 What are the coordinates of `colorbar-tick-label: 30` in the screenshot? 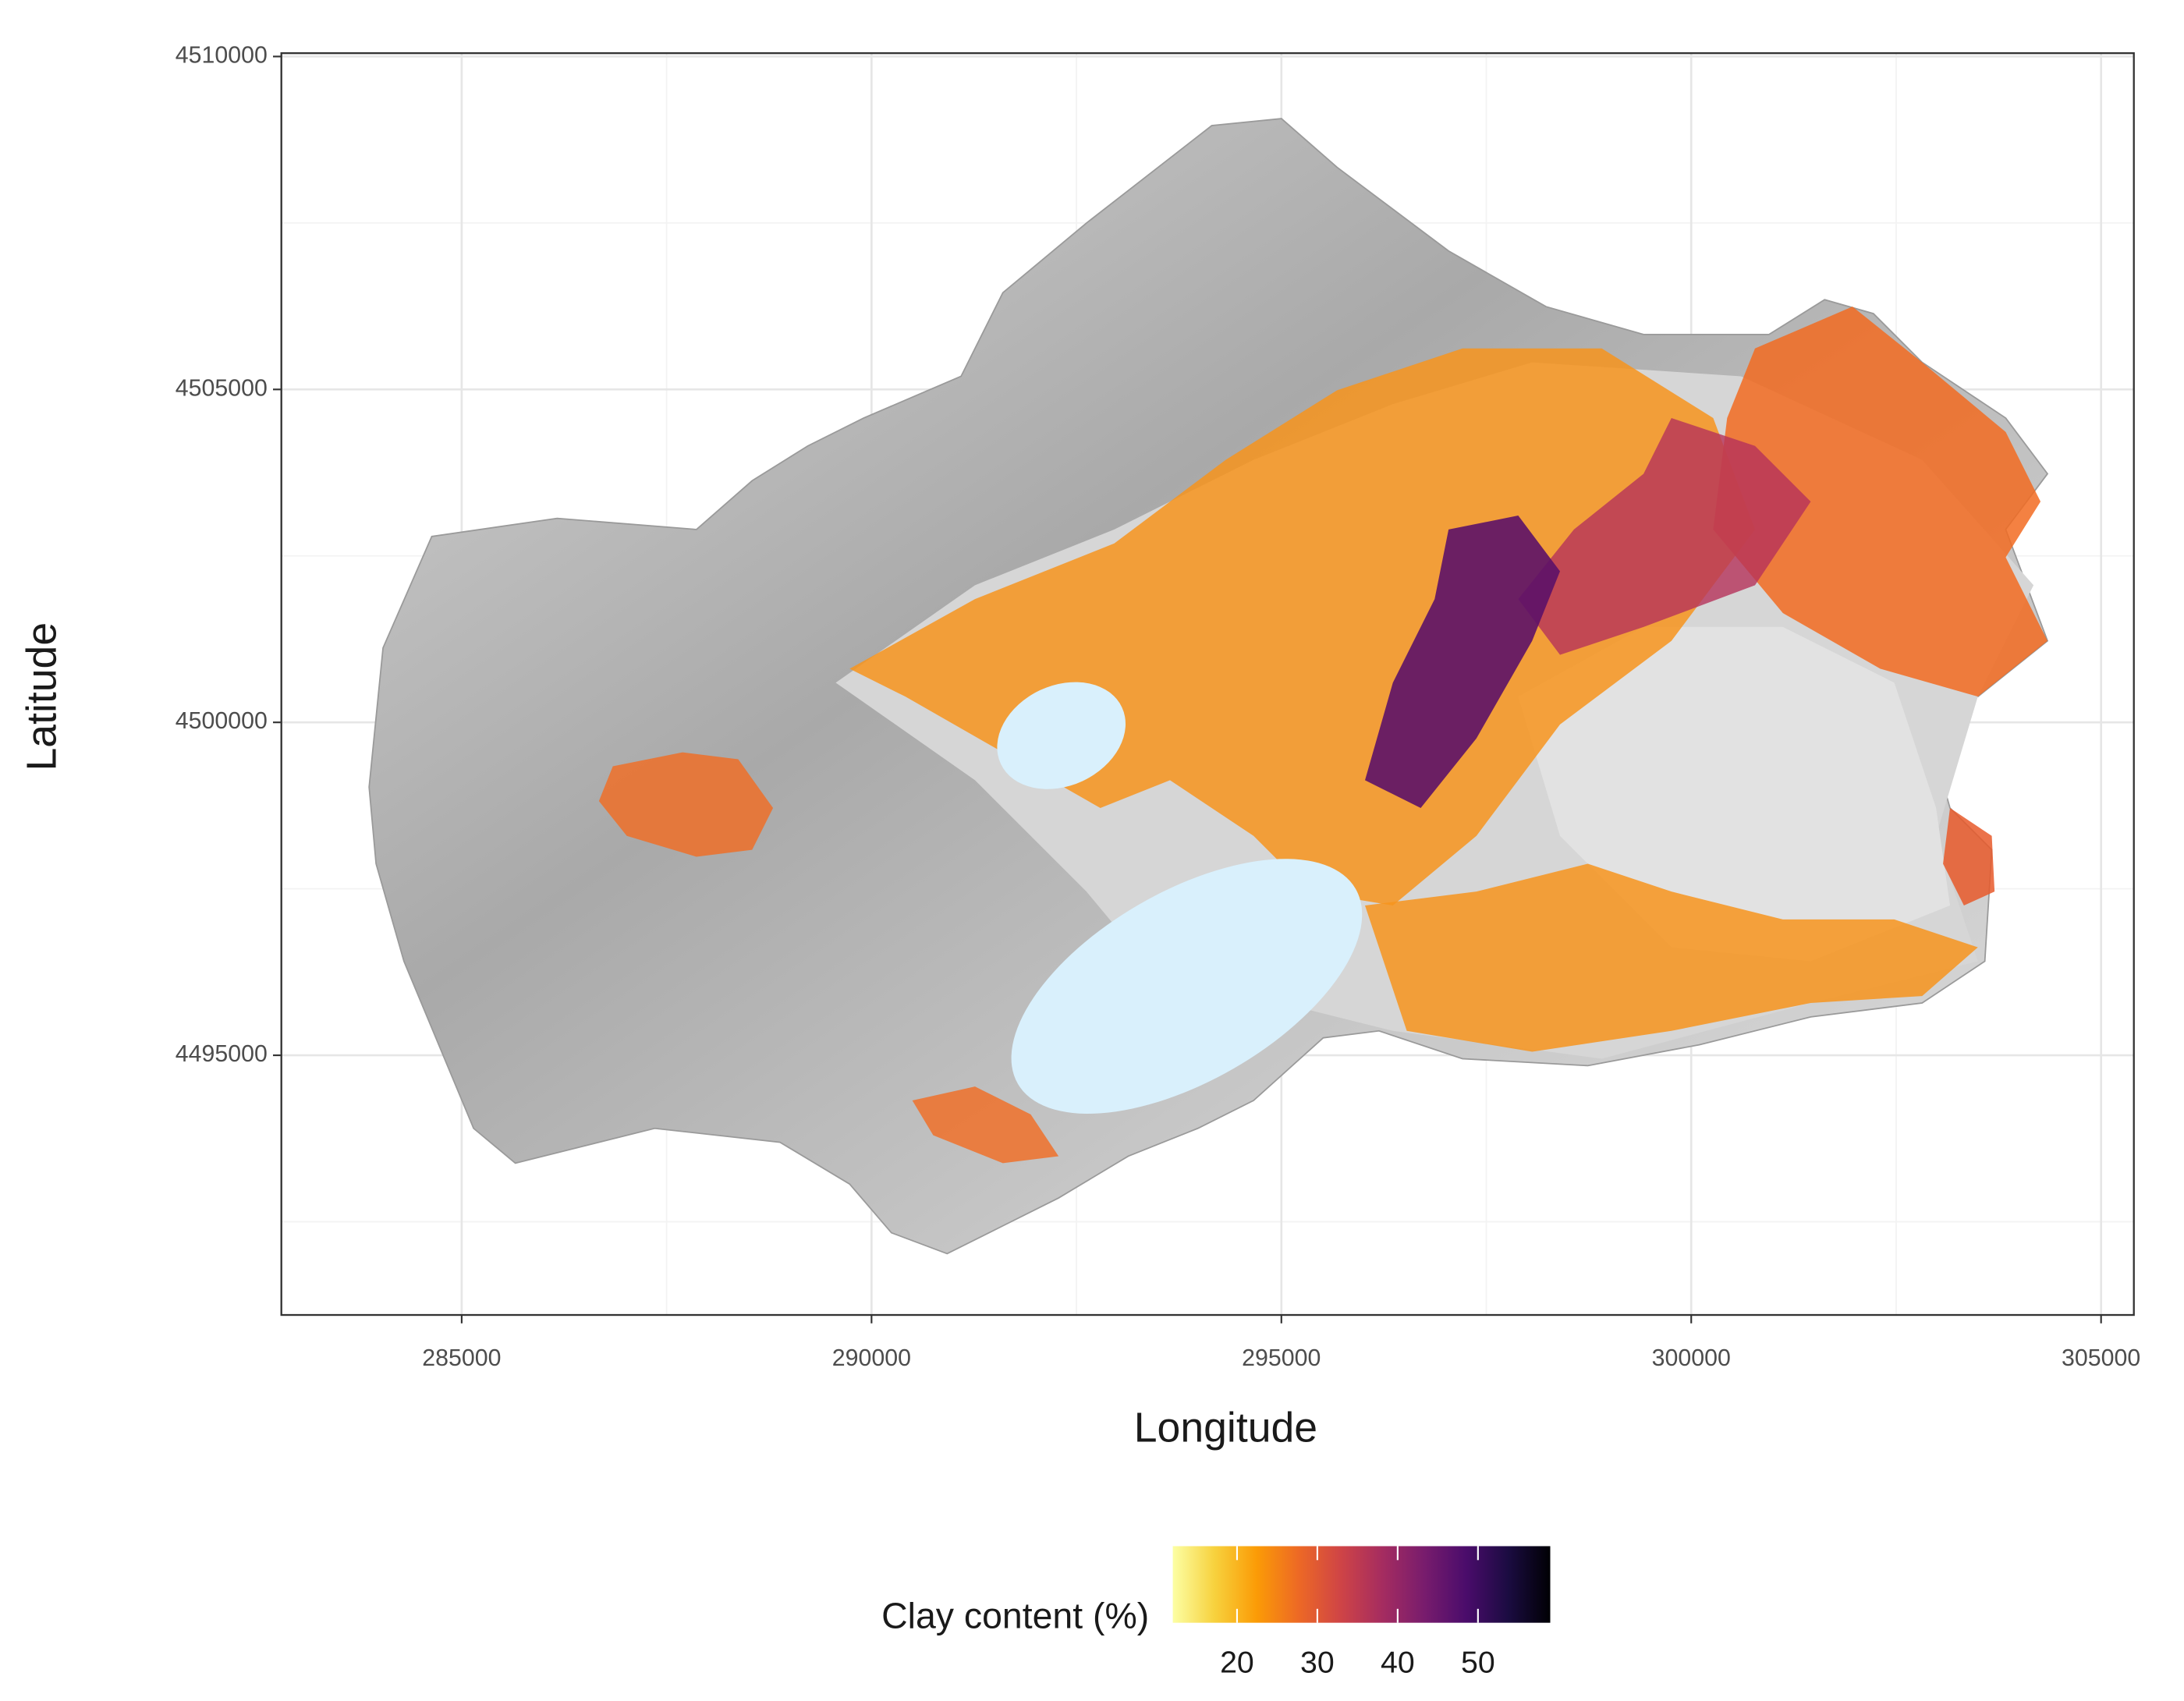 It's located at (1318, 1663).